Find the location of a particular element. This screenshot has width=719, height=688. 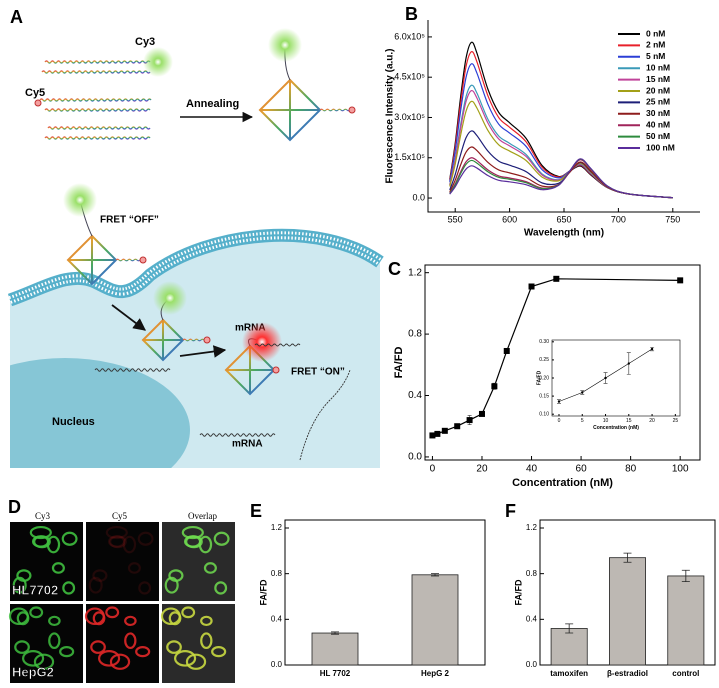

arrow is located at coordinates (203, 351).